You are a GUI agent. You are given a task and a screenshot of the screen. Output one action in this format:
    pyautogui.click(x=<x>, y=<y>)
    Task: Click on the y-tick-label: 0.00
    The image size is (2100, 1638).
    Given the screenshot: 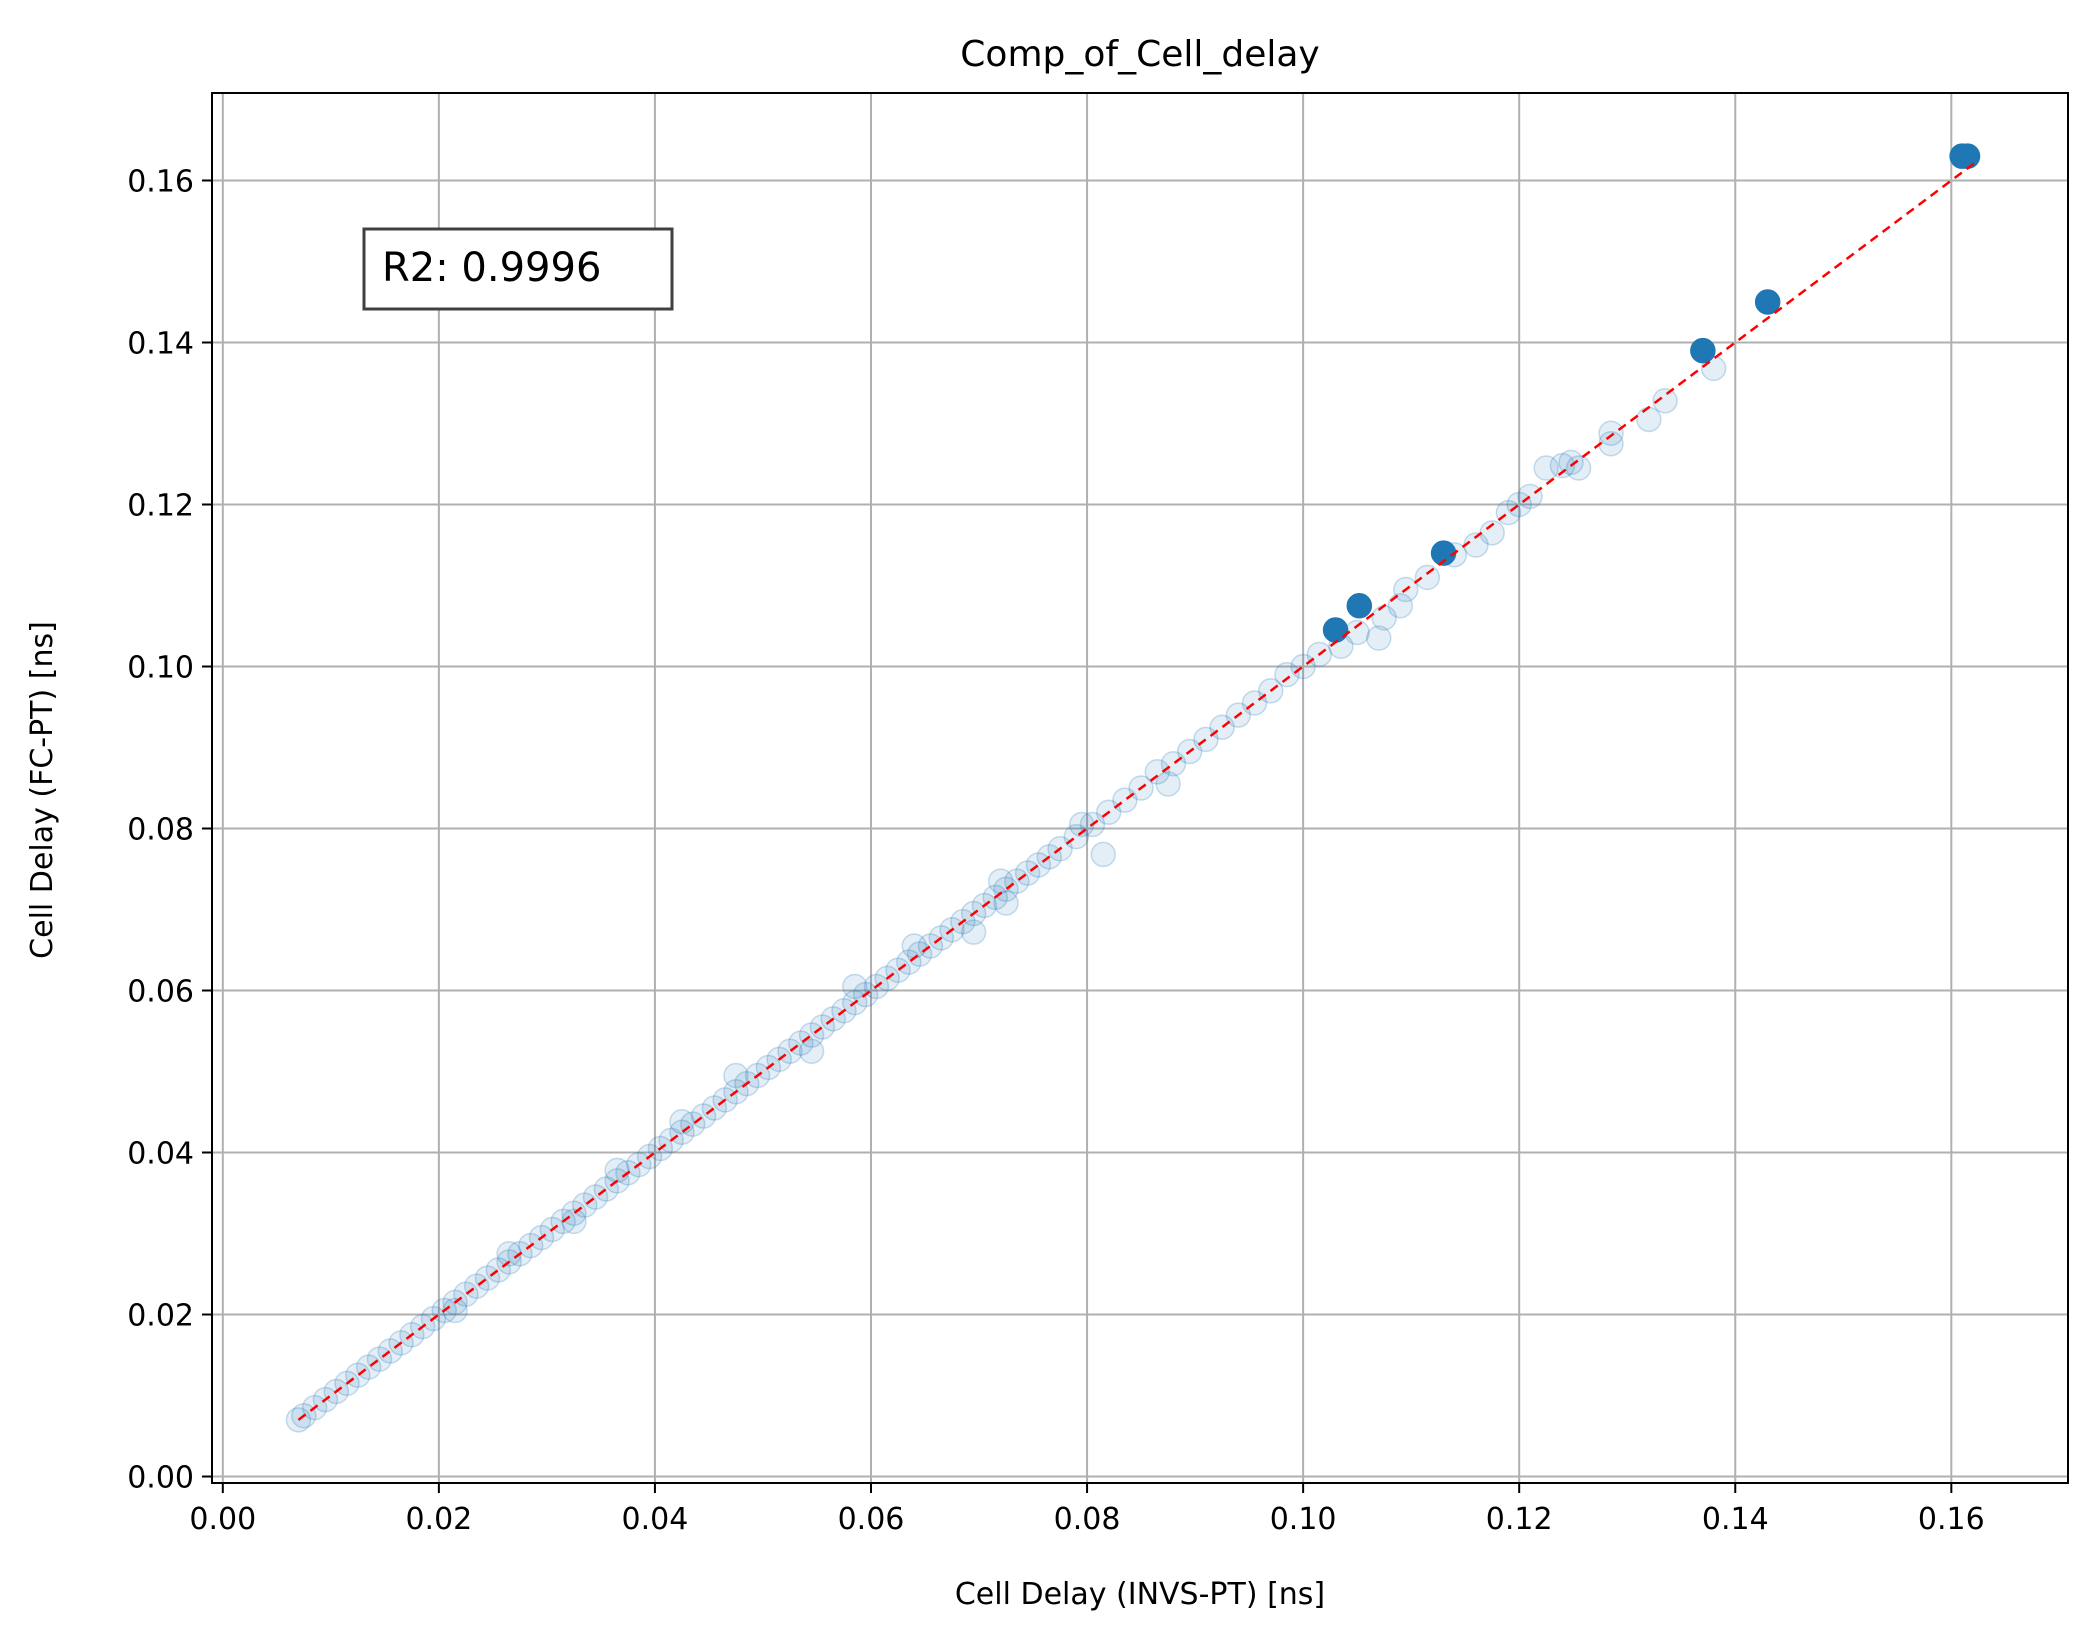 What is the action you would take?
    pyautogui.click(x=160, y=1478)
    